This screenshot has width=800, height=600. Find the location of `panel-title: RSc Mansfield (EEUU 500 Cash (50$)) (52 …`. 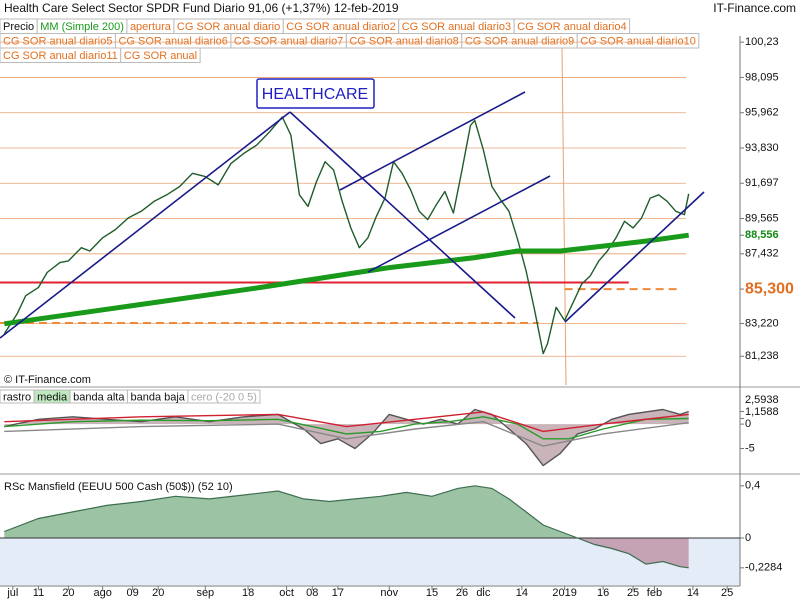

panel-title: RSc Mansfield (EEUU 500 Cash (50$)) (52 … is located at coordinates (118, 487).